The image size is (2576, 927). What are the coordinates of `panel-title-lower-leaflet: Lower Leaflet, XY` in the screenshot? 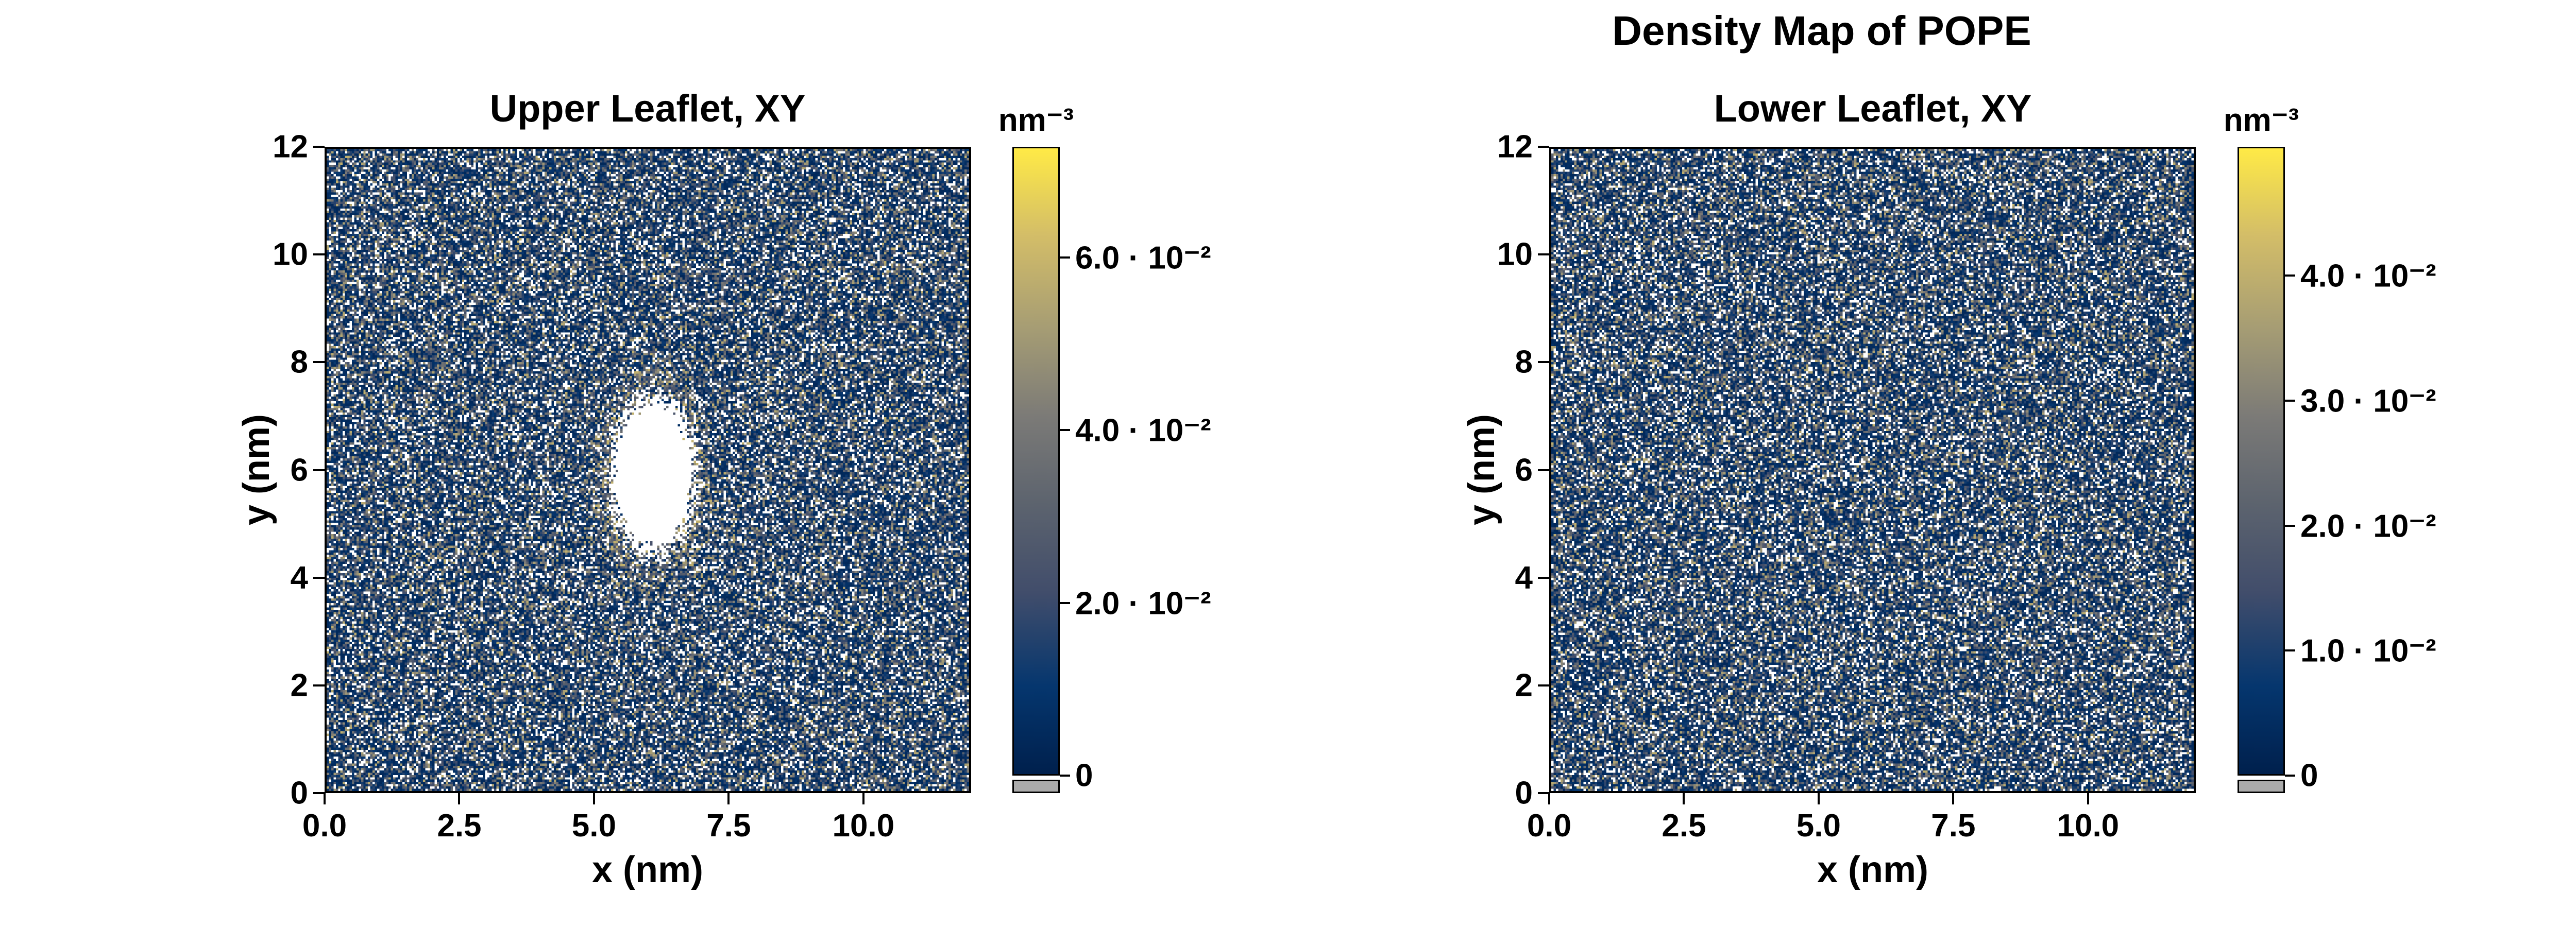 It's located at (1873, 108).